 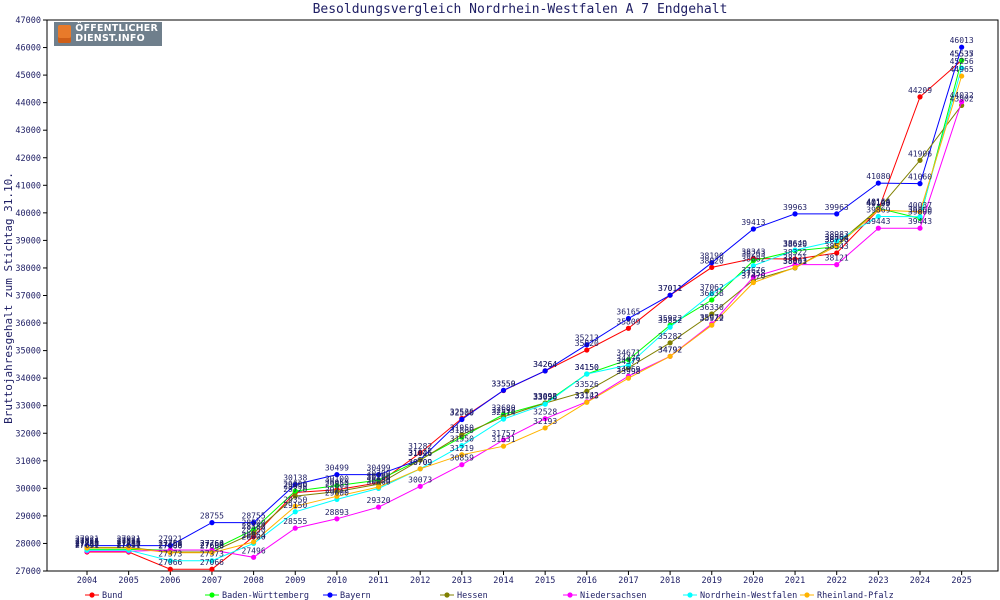 What do you see at coordinates (420, 453) in the screenshot?
I see `data-label: 31045` at bounding box center [420, 453].